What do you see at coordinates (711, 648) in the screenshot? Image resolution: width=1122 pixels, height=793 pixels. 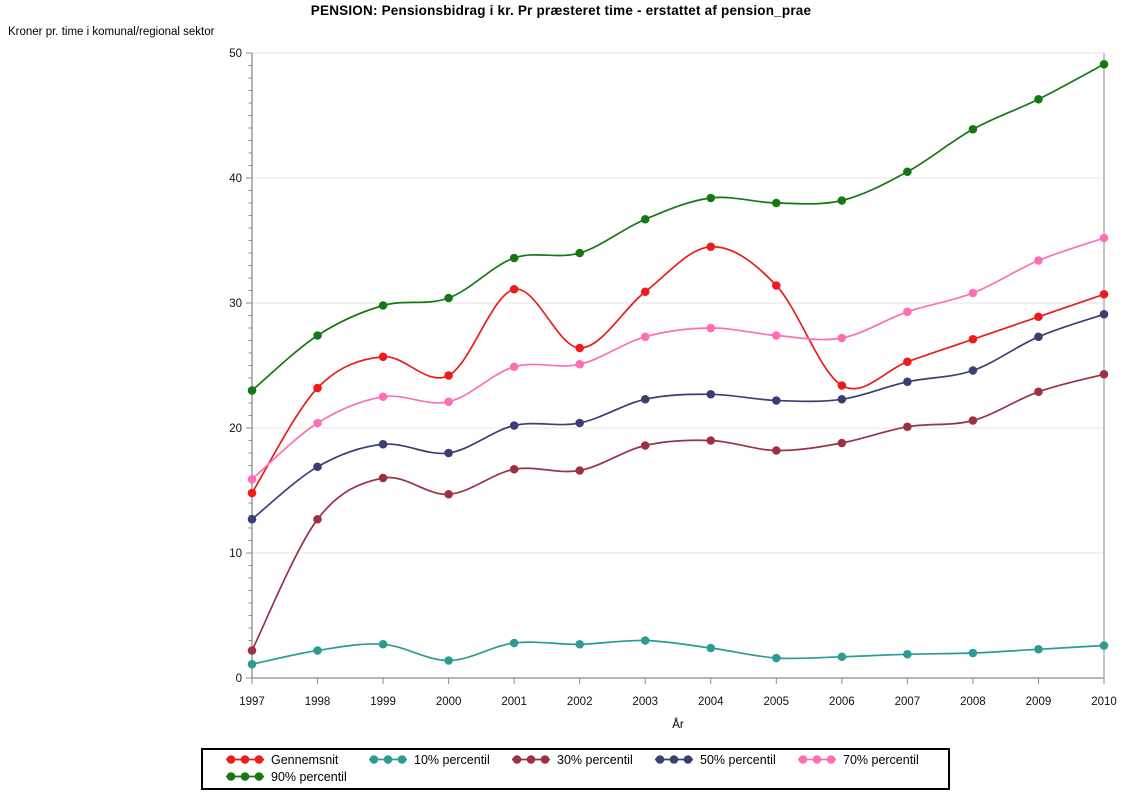 I see `data-point-10-percentil-2004` at bounding box center [711, 648].